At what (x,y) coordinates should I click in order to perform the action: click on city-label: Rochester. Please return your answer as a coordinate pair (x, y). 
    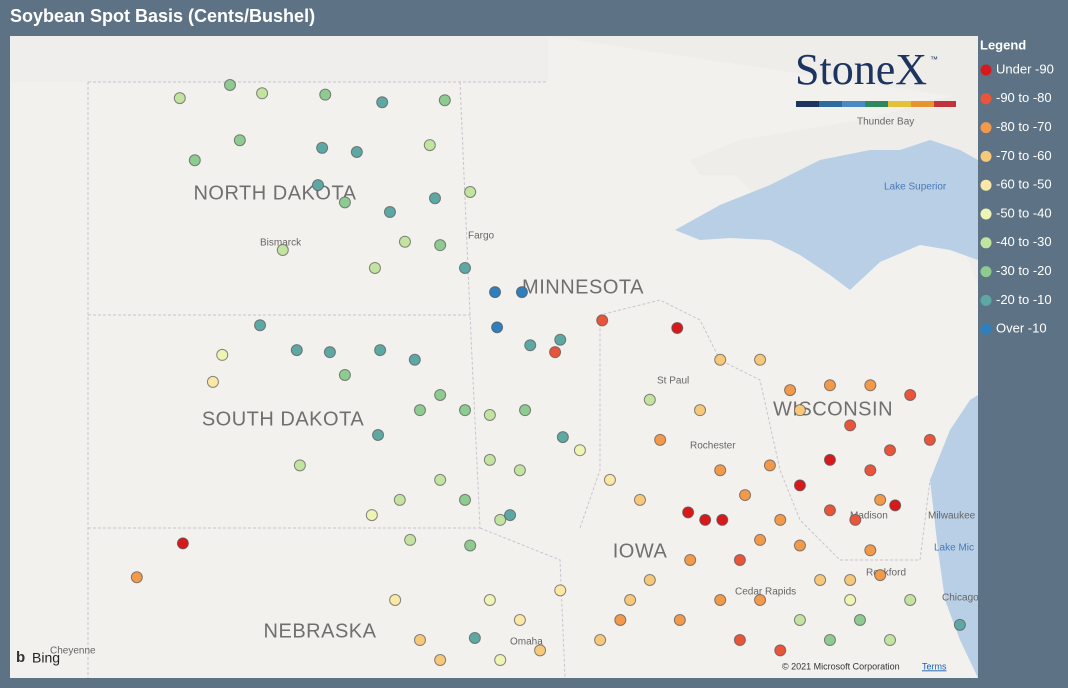
    Looking at the image, I should click on (713, 446).